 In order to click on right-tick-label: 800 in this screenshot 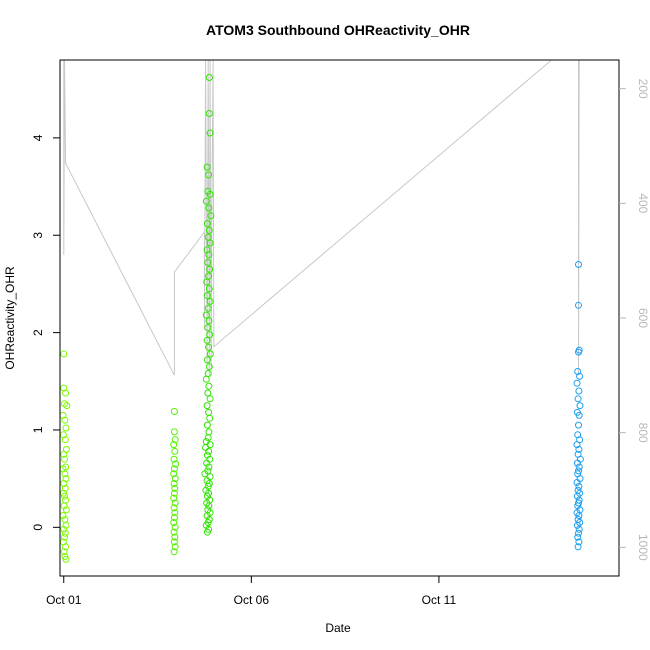, I will do `click(643, 433)`.